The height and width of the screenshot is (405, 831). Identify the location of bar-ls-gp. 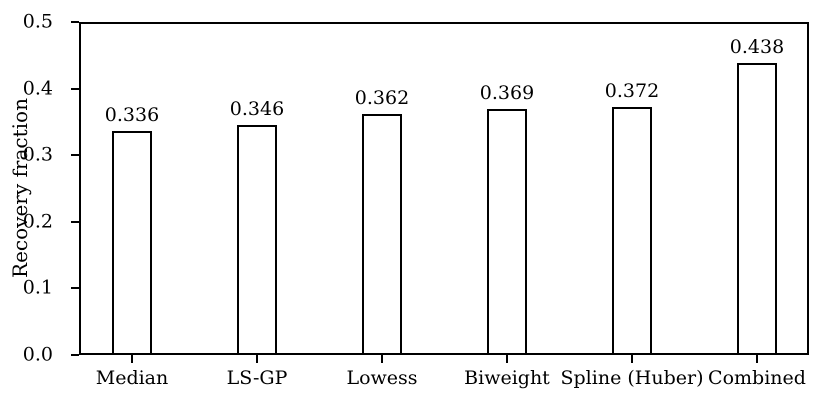
(257, 239).